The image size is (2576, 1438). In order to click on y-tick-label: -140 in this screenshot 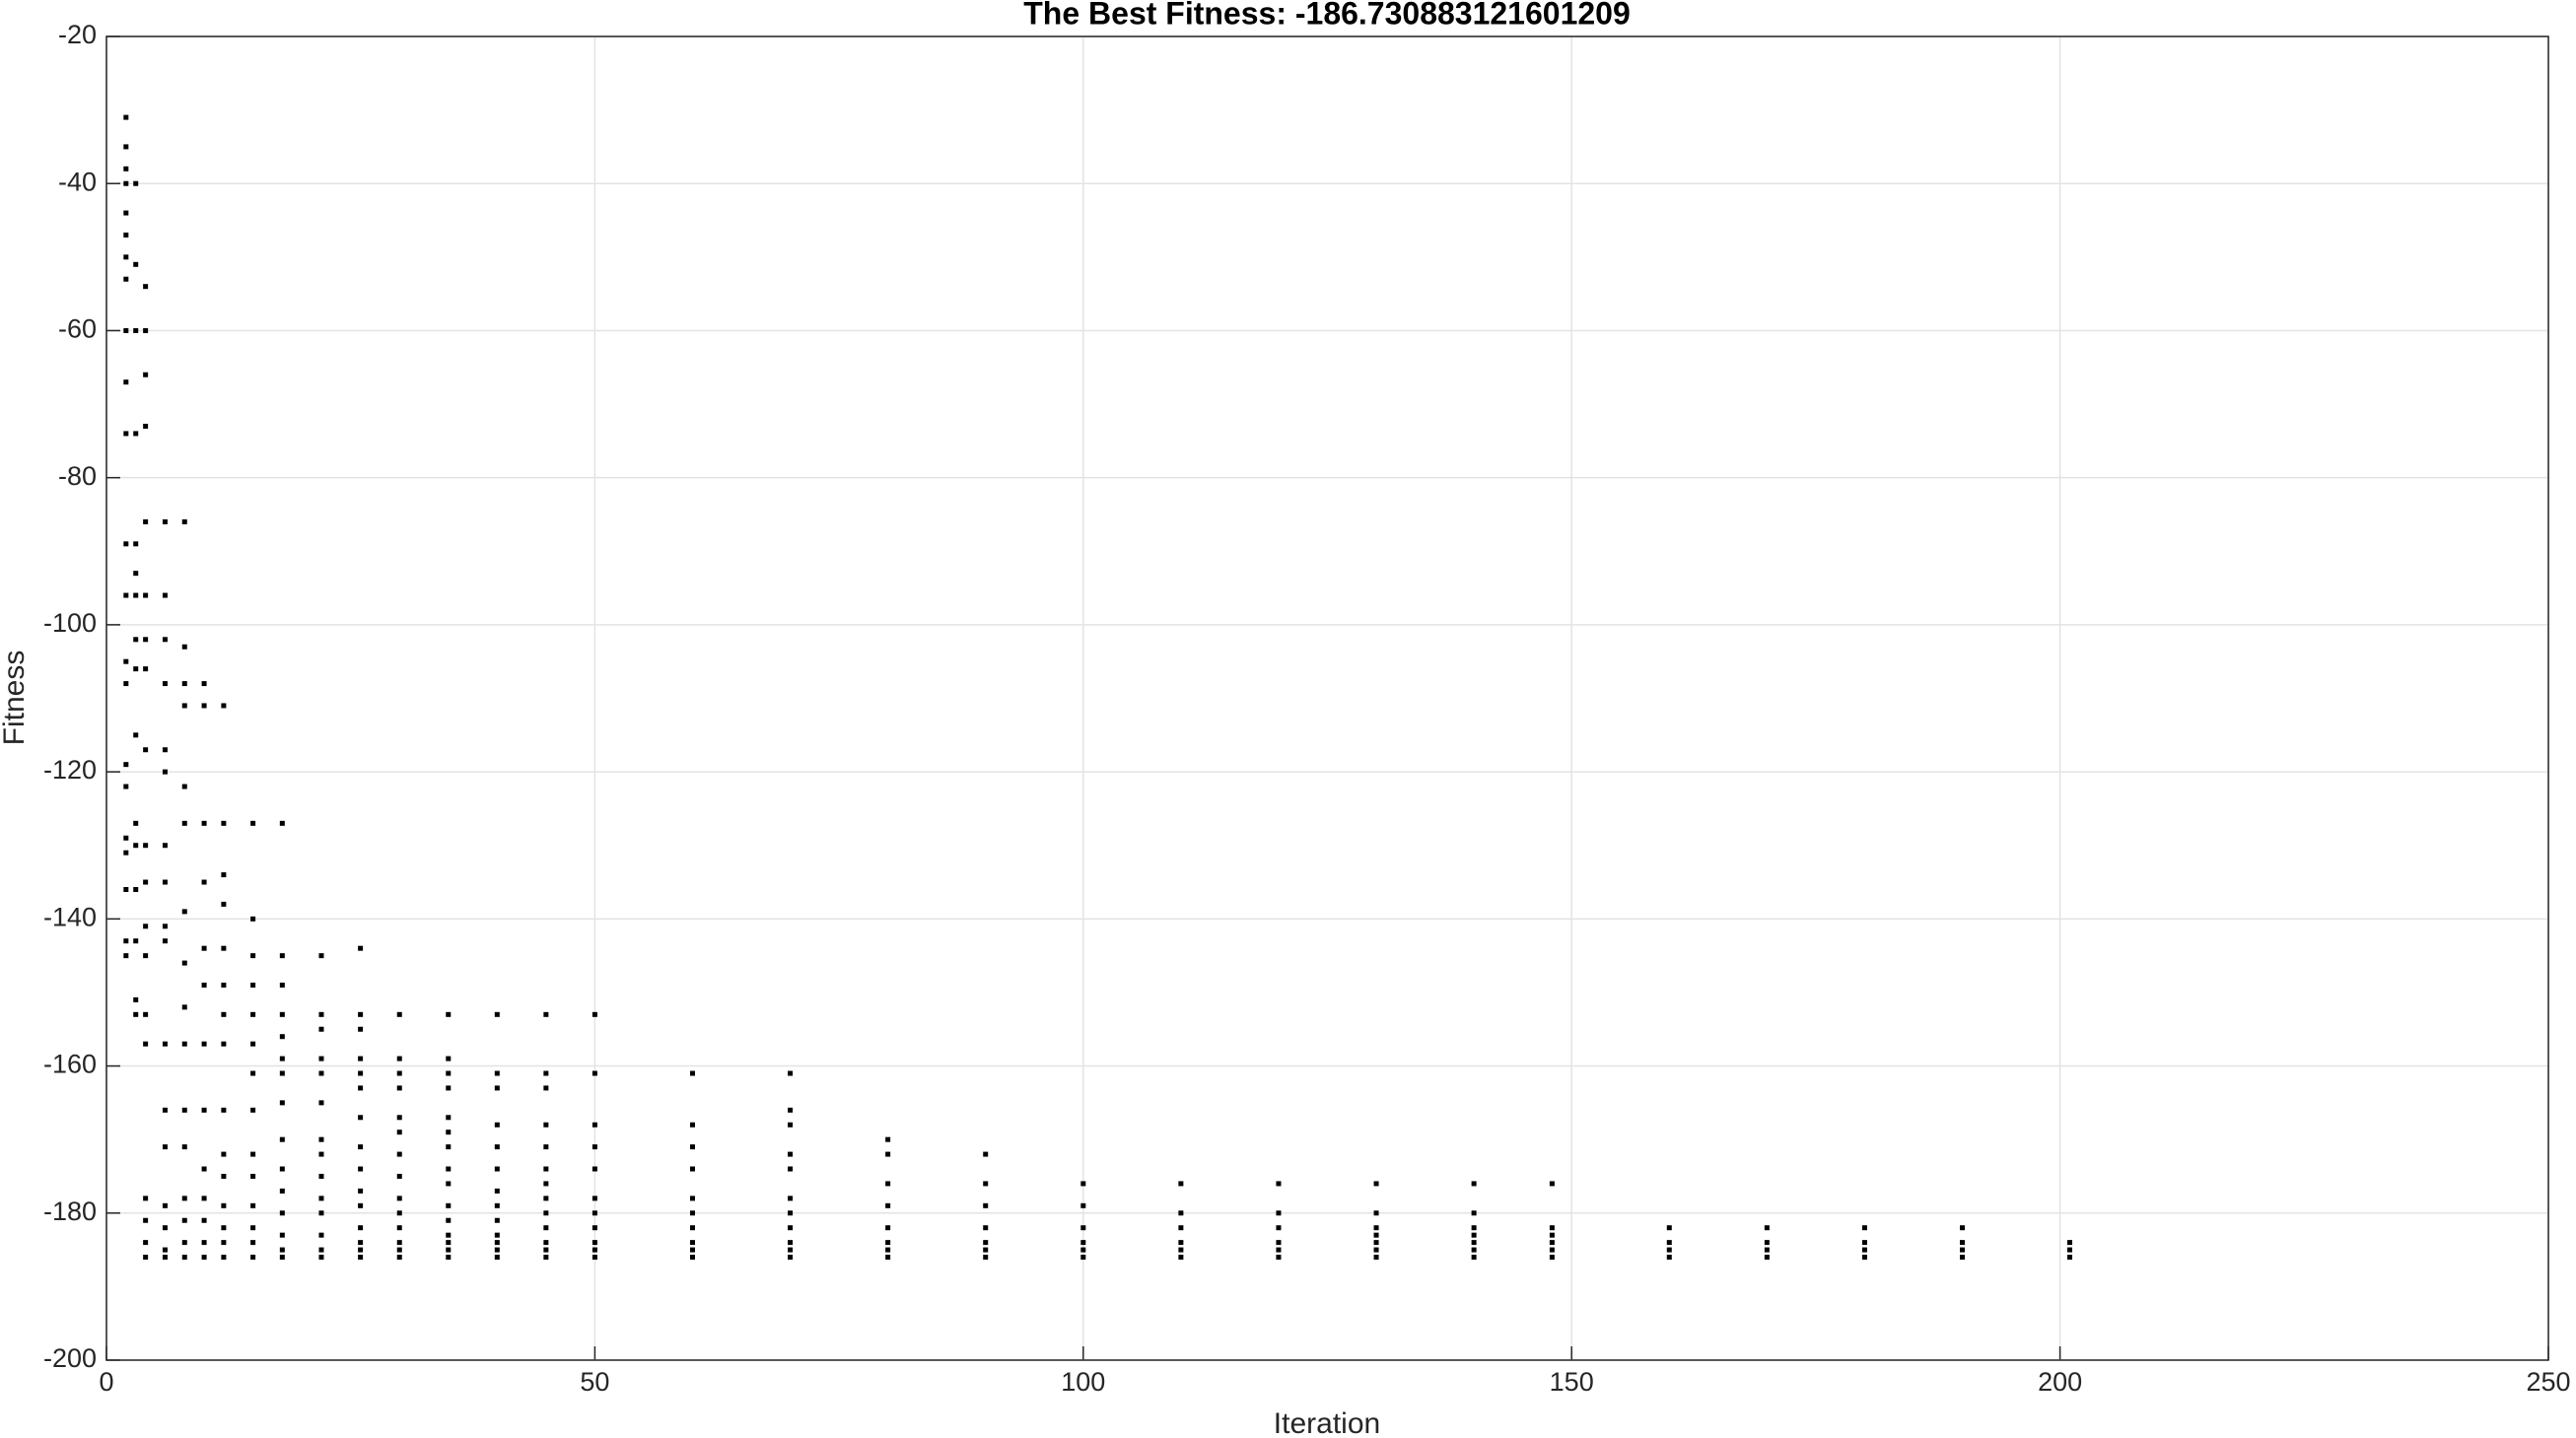, I will do `click(70, 916)`.